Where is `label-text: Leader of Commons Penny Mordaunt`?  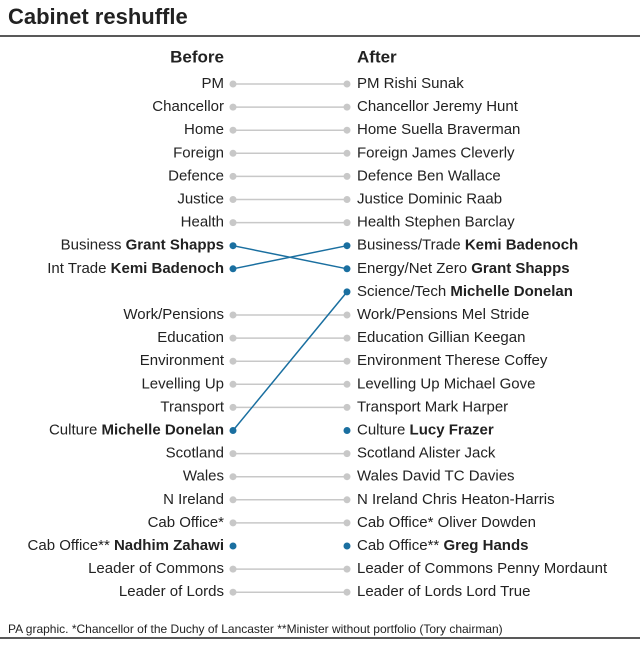
label-text: Leader of Commons Penny Mordaunt is located at coordinates (482, 568).